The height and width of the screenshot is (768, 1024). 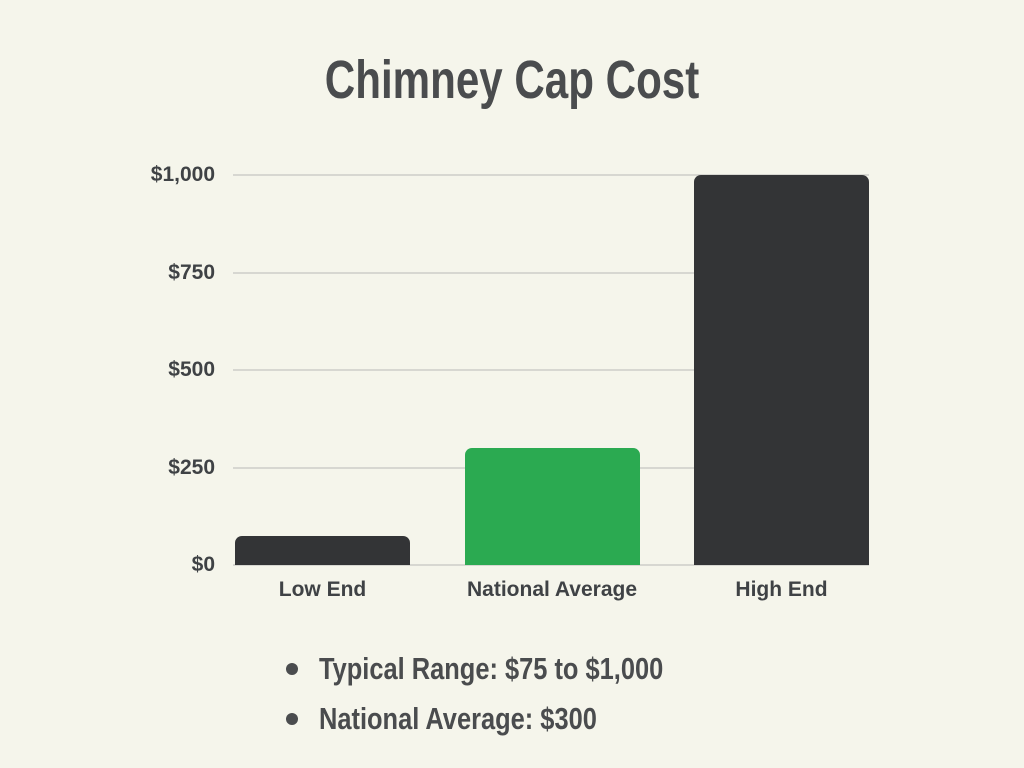 What do you see at coordinates (491, 668) in the screenshot?
I see `note-text: Typical Range: $75 to $1,000` at bounding box center [491, 668].